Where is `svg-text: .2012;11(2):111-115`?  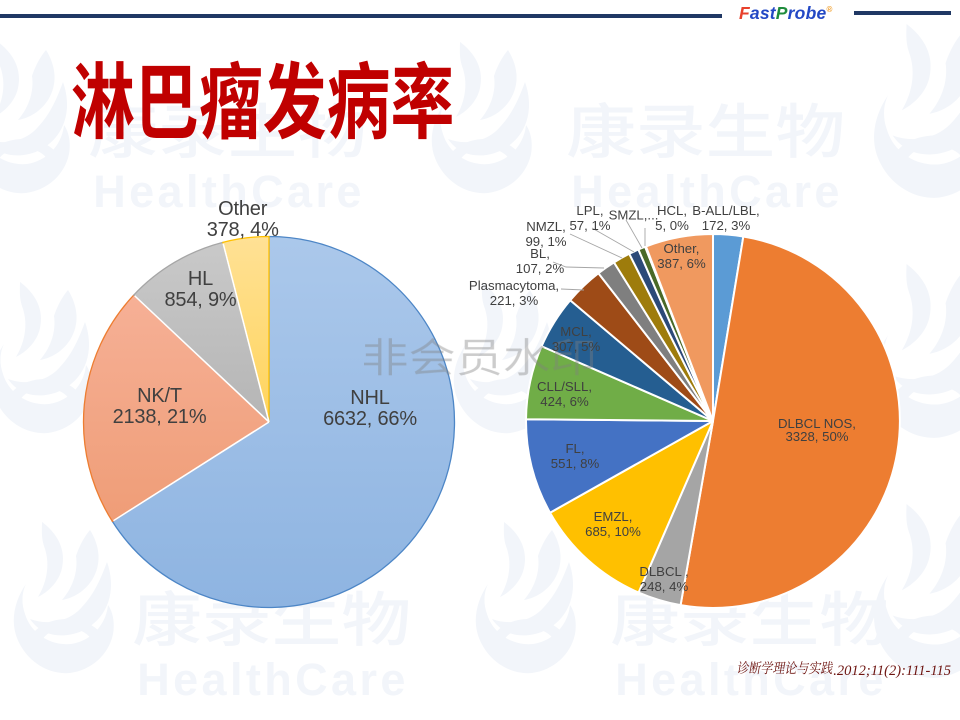
svg-text: .2012;11(2):111-115 is located at coordinates (892, 671).